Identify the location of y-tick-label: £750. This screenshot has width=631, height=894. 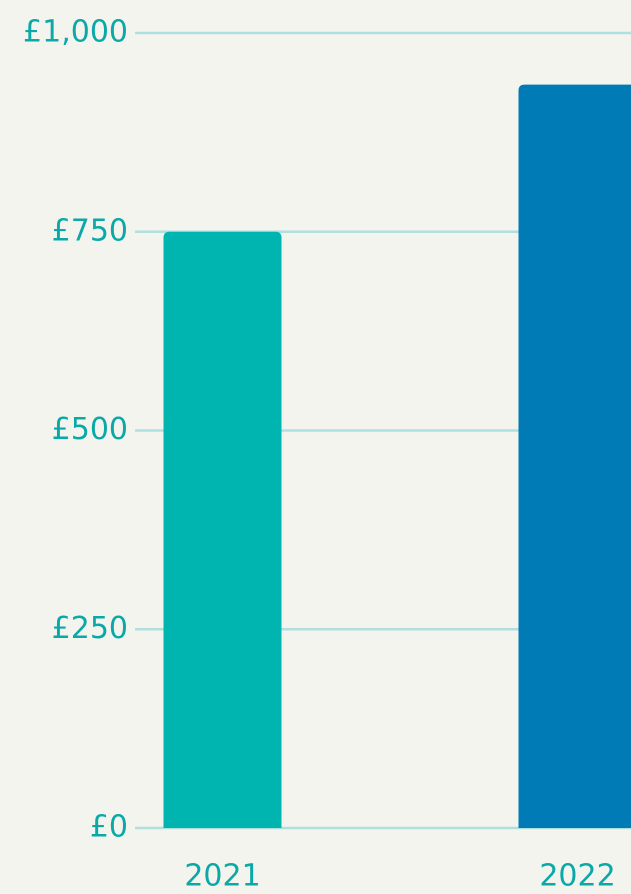
(90, 230).